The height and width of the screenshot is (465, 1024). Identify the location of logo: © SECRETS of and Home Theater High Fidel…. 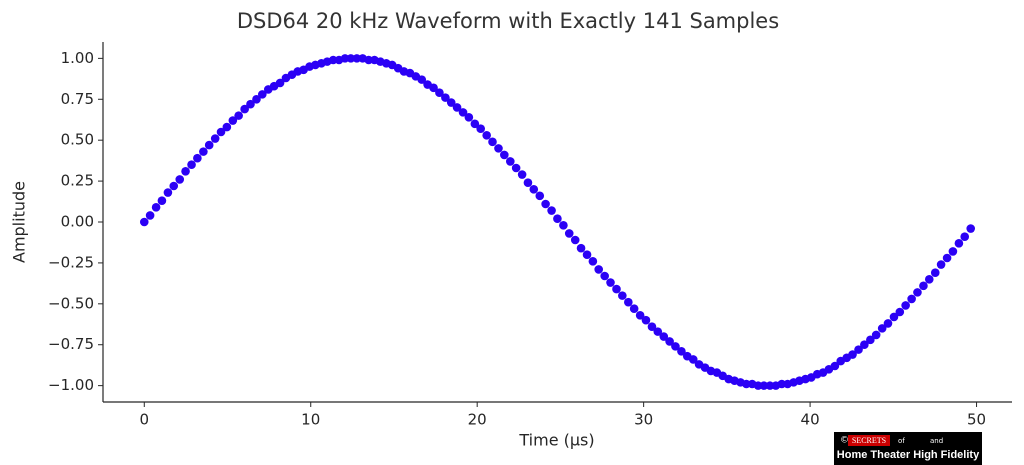
(908, 448).